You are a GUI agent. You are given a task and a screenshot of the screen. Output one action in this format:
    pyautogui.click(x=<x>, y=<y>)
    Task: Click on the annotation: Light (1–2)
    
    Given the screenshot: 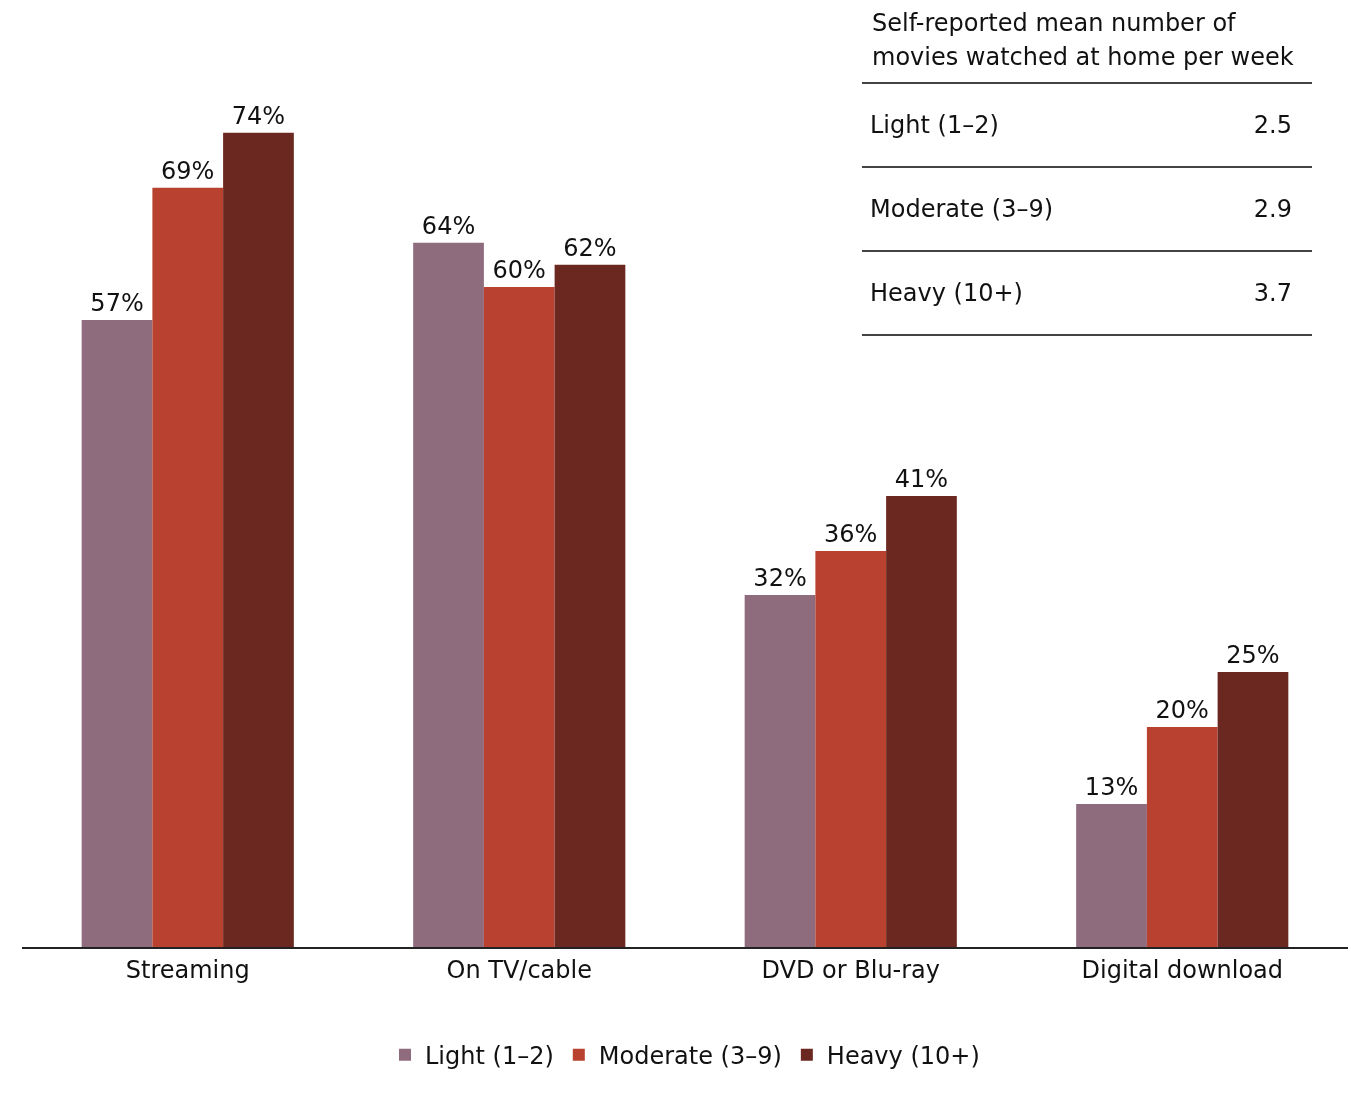 What is the action you would take?
    pyautogui.click(x=934, y=125)
    